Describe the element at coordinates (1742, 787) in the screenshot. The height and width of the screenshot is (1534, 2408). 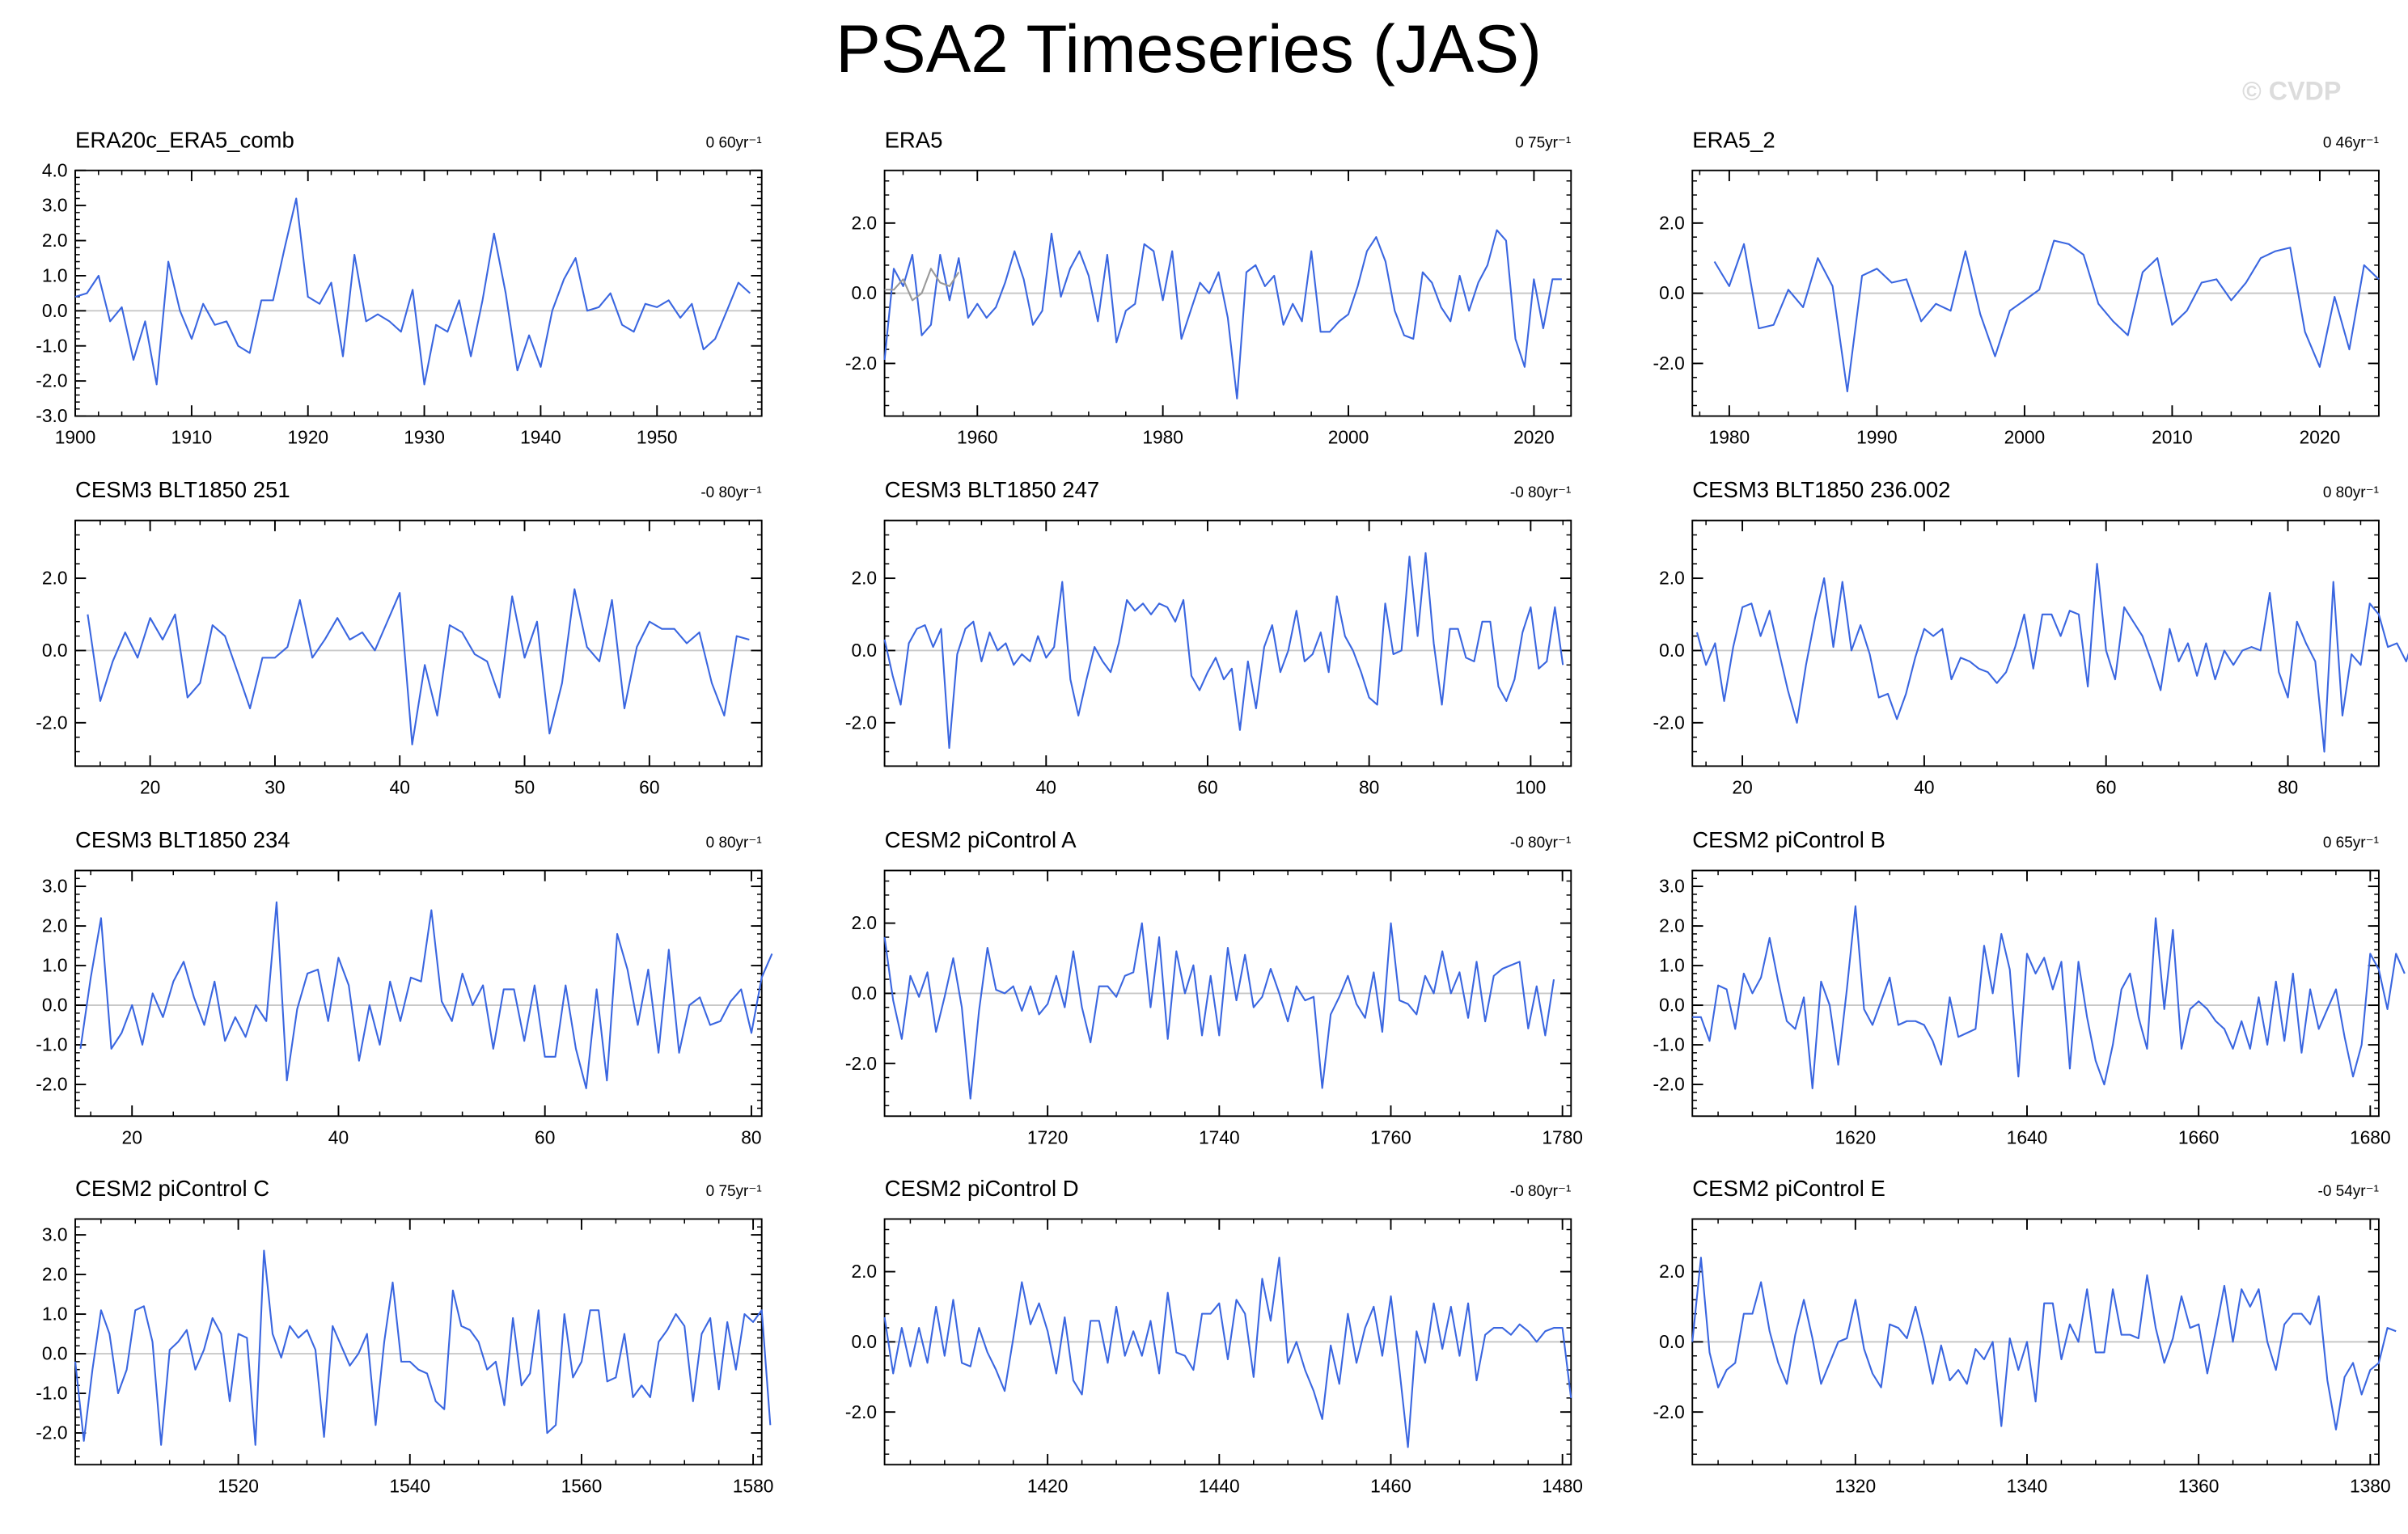
I see `x-tick-label: 20` at that location.